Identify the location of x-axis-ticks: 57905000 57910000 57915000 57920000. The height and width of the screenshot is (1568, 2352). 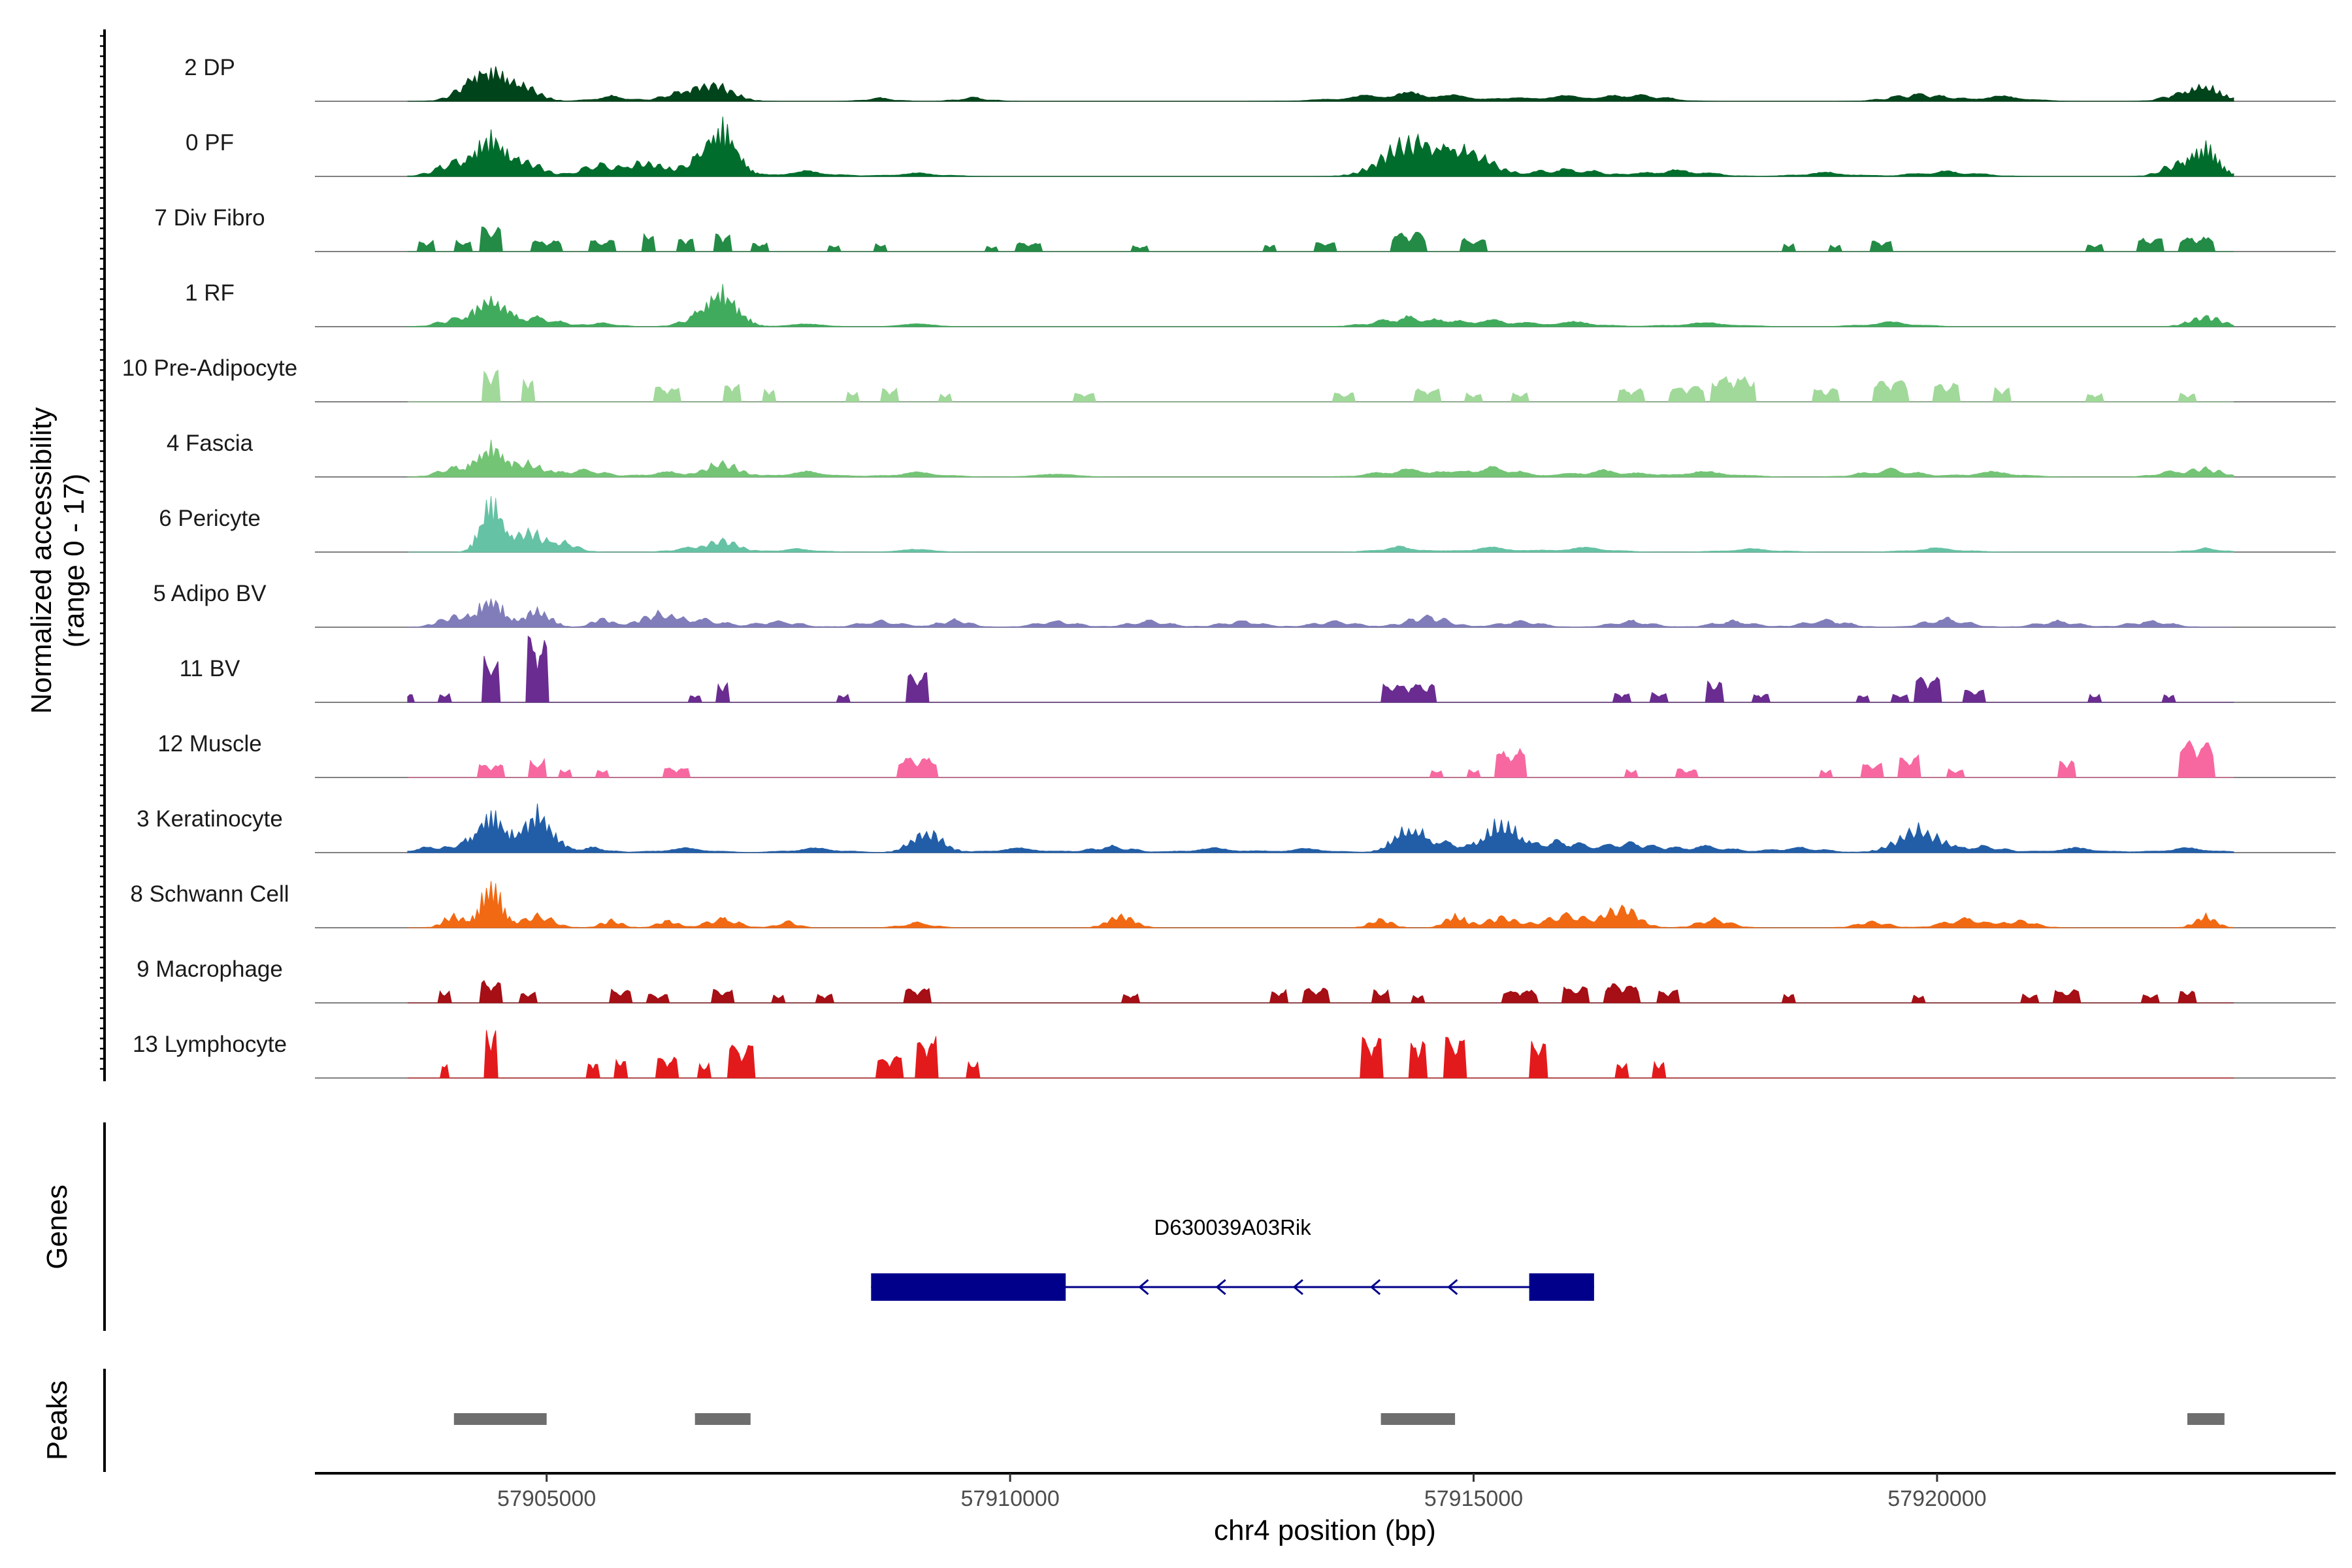
(1242, 1492).